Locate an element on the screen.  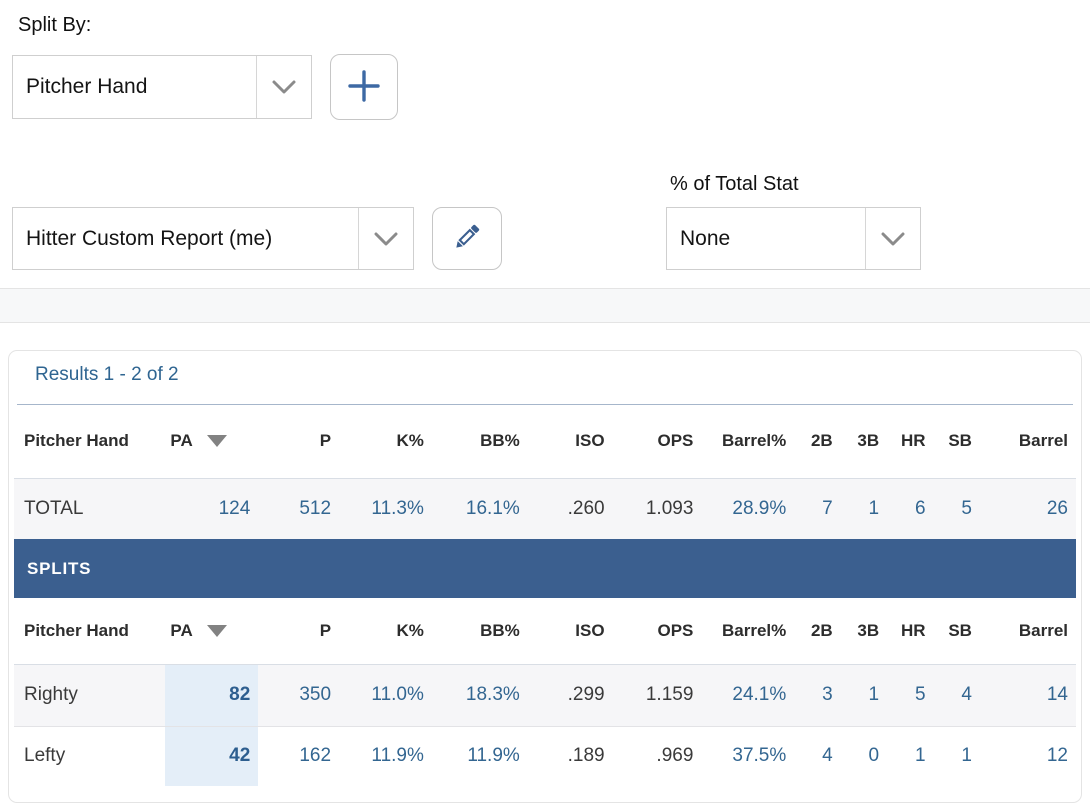
cell-barrel: 12 is located at coordinates (1027, 756).